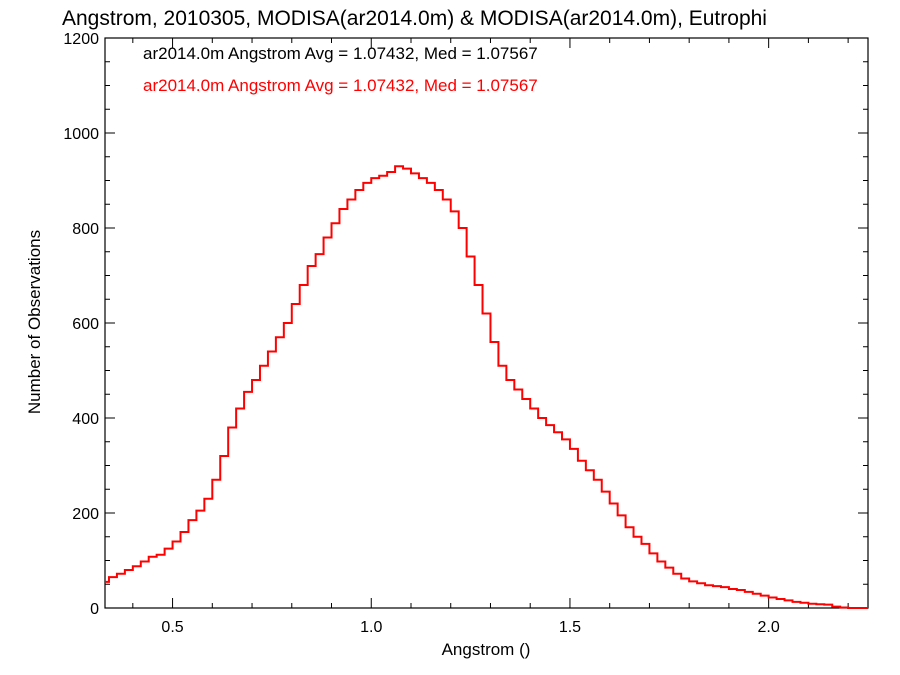 The height and width of the screenshot is (675, 900). What do you see at coordinates (81, 39) in the screenshot?
I see `y-tick-label: 1200` at bounding box center [81, 39].